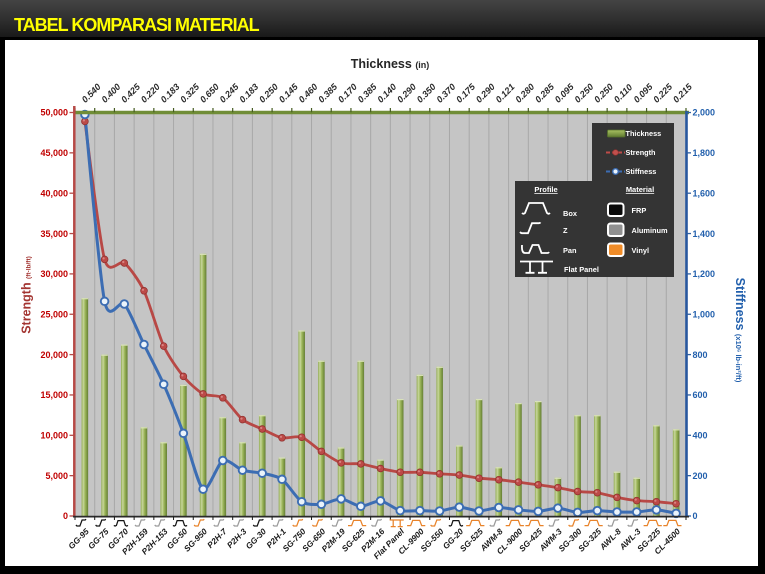 The height and width of the screenshot is (574, 765). Describe the element at coordinates (570, 213) in the screenshot. I see `svg-text: Box` at that location.